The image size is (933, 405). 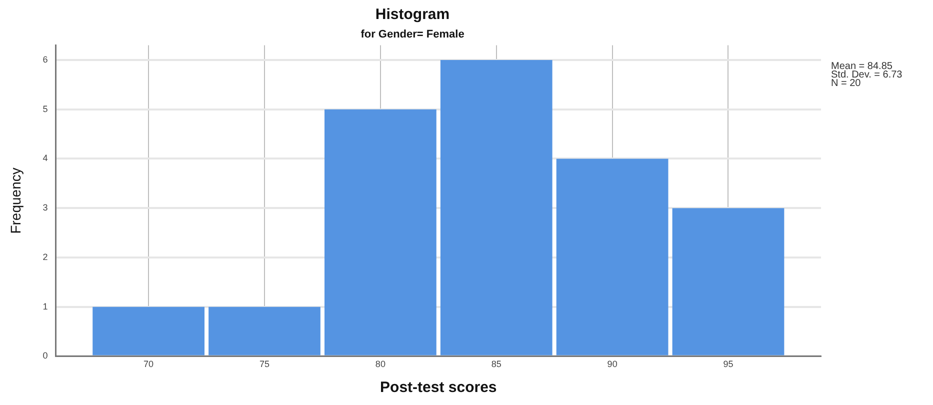 What do you see at coordinates (149, 364) in the screenshot?
I see `x-tick-label: 70` at bounding box center [149, 364].